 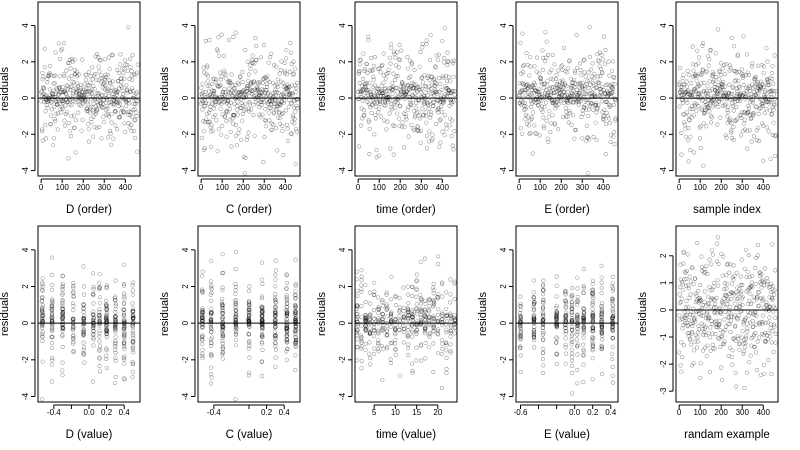 What do you see at coordinates (249, 435) in the screenshot?
I see `x-axis-label: C (value)` at bounding box center [249, 435].